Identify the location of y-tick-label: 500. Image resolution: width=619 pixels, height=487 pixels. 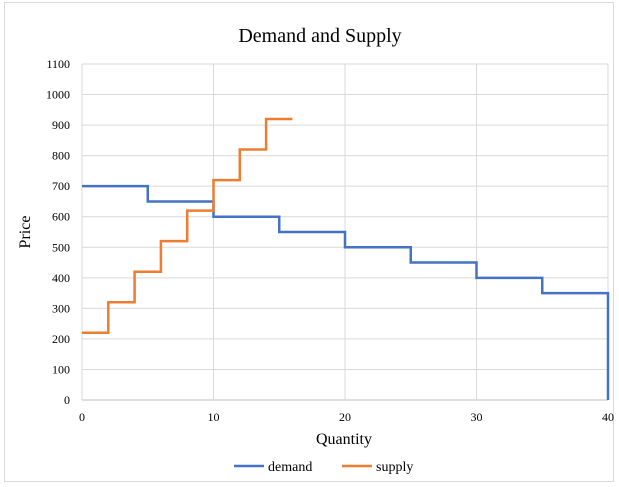
(61, 247).